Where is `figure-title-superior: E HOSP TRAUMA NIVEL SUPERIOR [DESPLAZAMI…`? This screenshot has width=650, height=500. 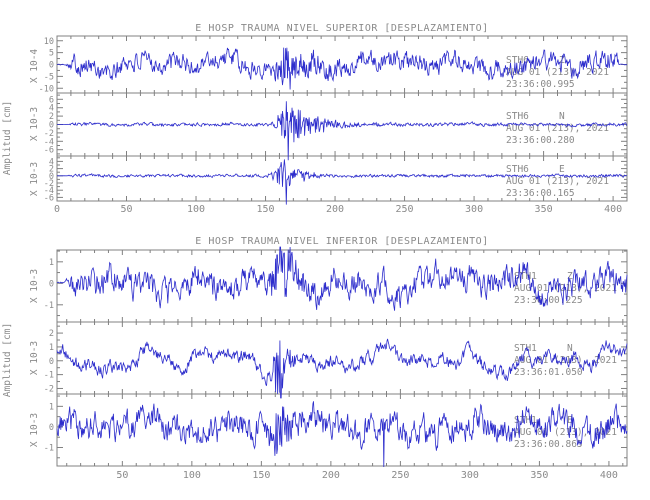 figure-title-superior: E HOSP TRAUMA NIVEL SUPERIOR [DESPLAZAMI… is located at coordinates (341, 28).